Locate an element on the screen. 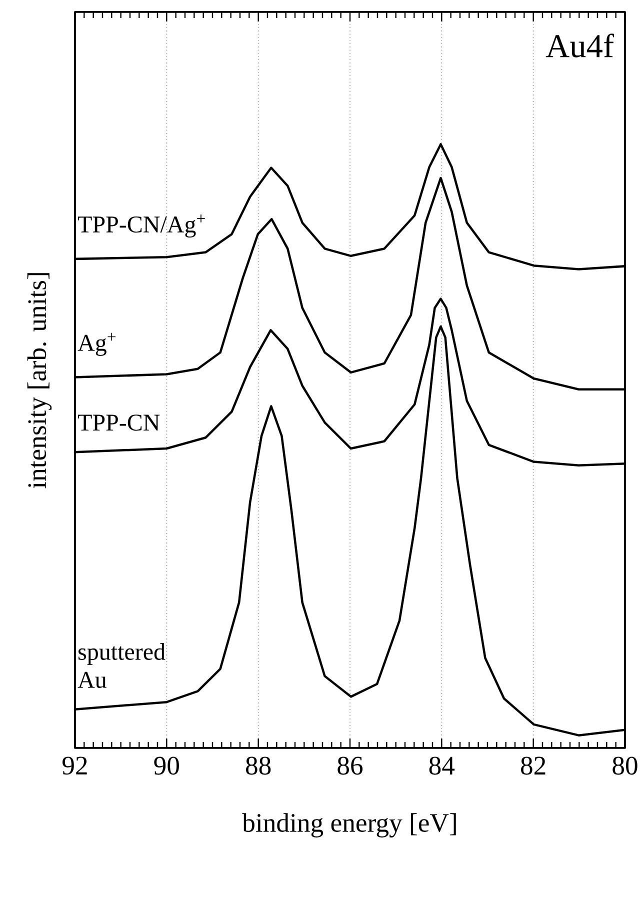 This screenshot has width=643, height=898. x-tick-label: 86 is located at coordinates (350, 765).